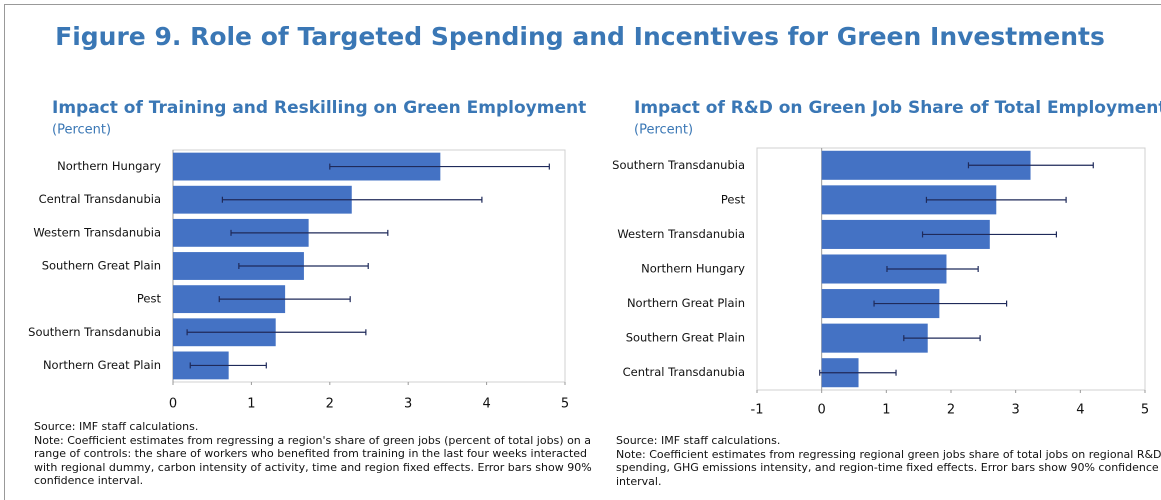 This screenshot has width=1161, height=500. What do you see at coordinates (757, 410) in the screenshot?
I see `x-tick-label: -1` at bounding box center [757, 410].